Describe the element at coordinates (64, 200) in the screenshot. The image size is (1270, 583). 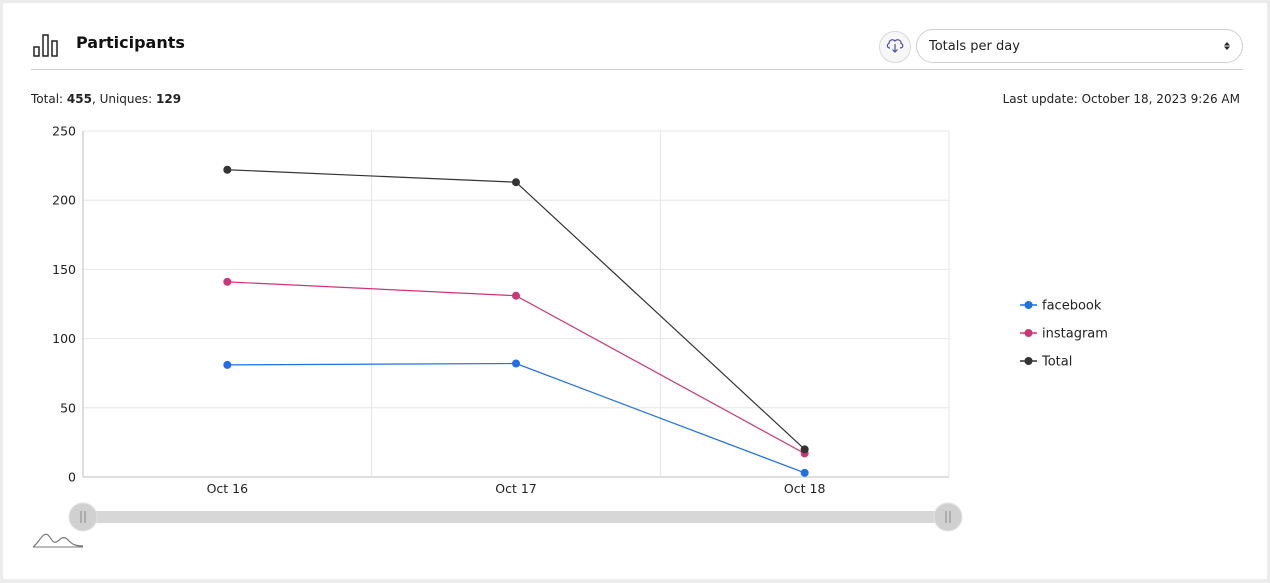
I see `y-tick-label: 200` at that location.